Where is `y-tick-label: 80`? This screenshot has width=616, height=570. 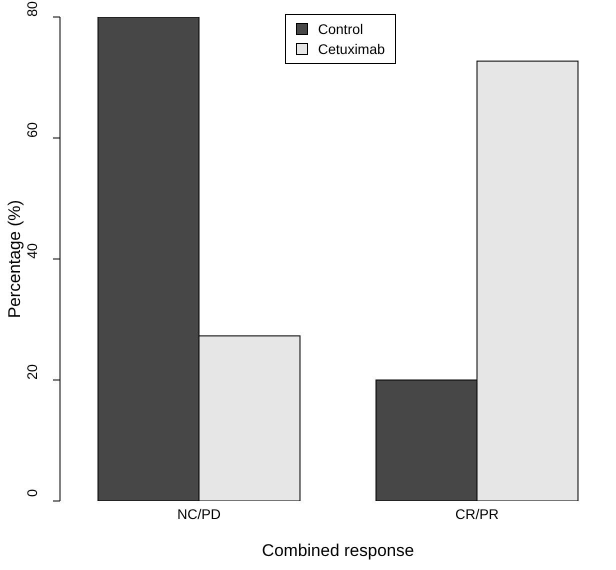 y-tick-label: 80 is located at coordinates (32, 9).